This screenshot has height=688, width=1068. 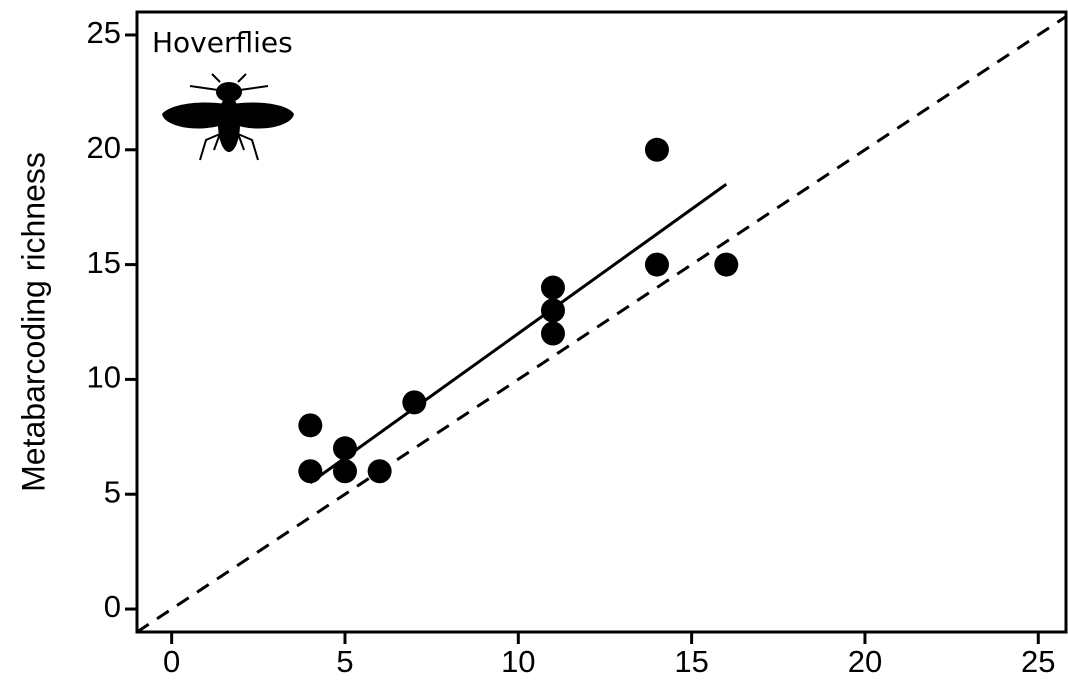 I want to click on x-tick-label: 20, so click(x=865, y=661).